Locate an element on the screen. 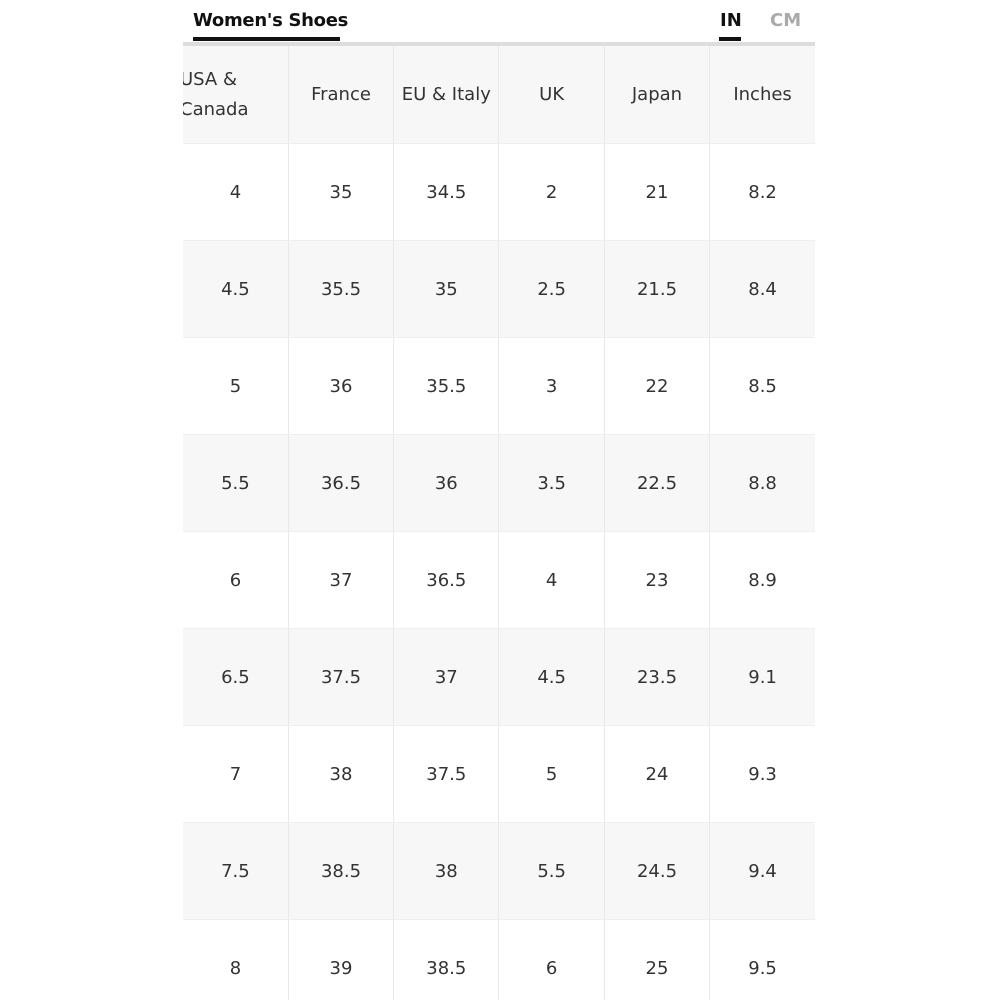  table-cell: 9.4 is located at coordinates (762, 871).